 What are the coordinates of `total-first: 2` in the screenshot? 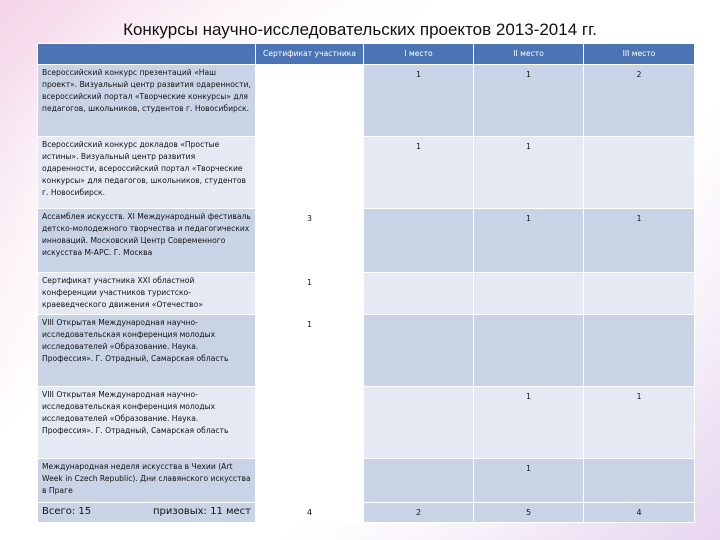 It's located at (418, 512).